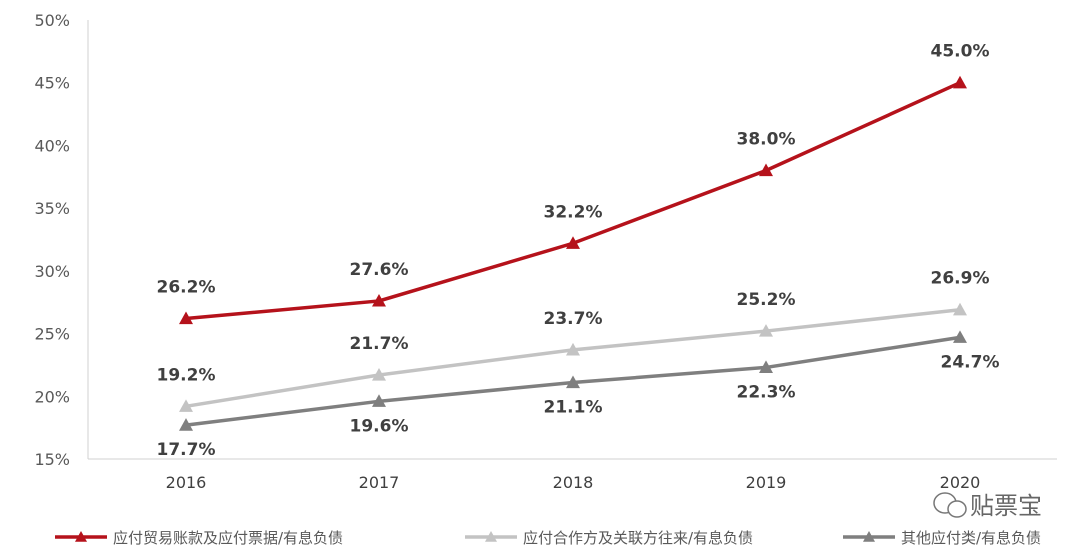  Describe the element at coordinates (186, 375) in the screenshot. I see `data-label: 19.2%` at that location.